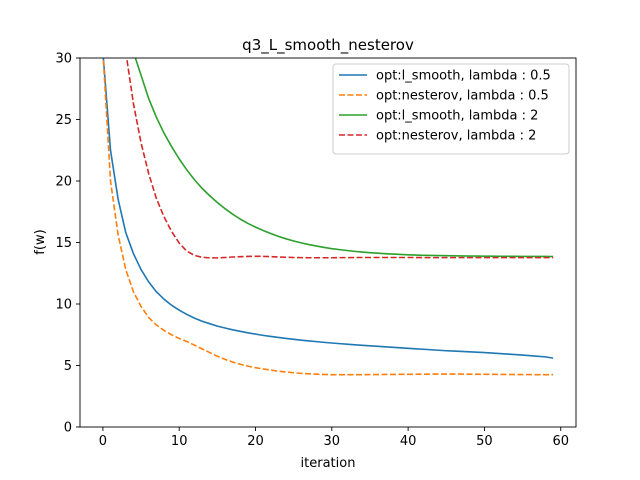 This screenshot has width=640, height=480. I want to click on x-tick-label: 10, so click(179, 441).